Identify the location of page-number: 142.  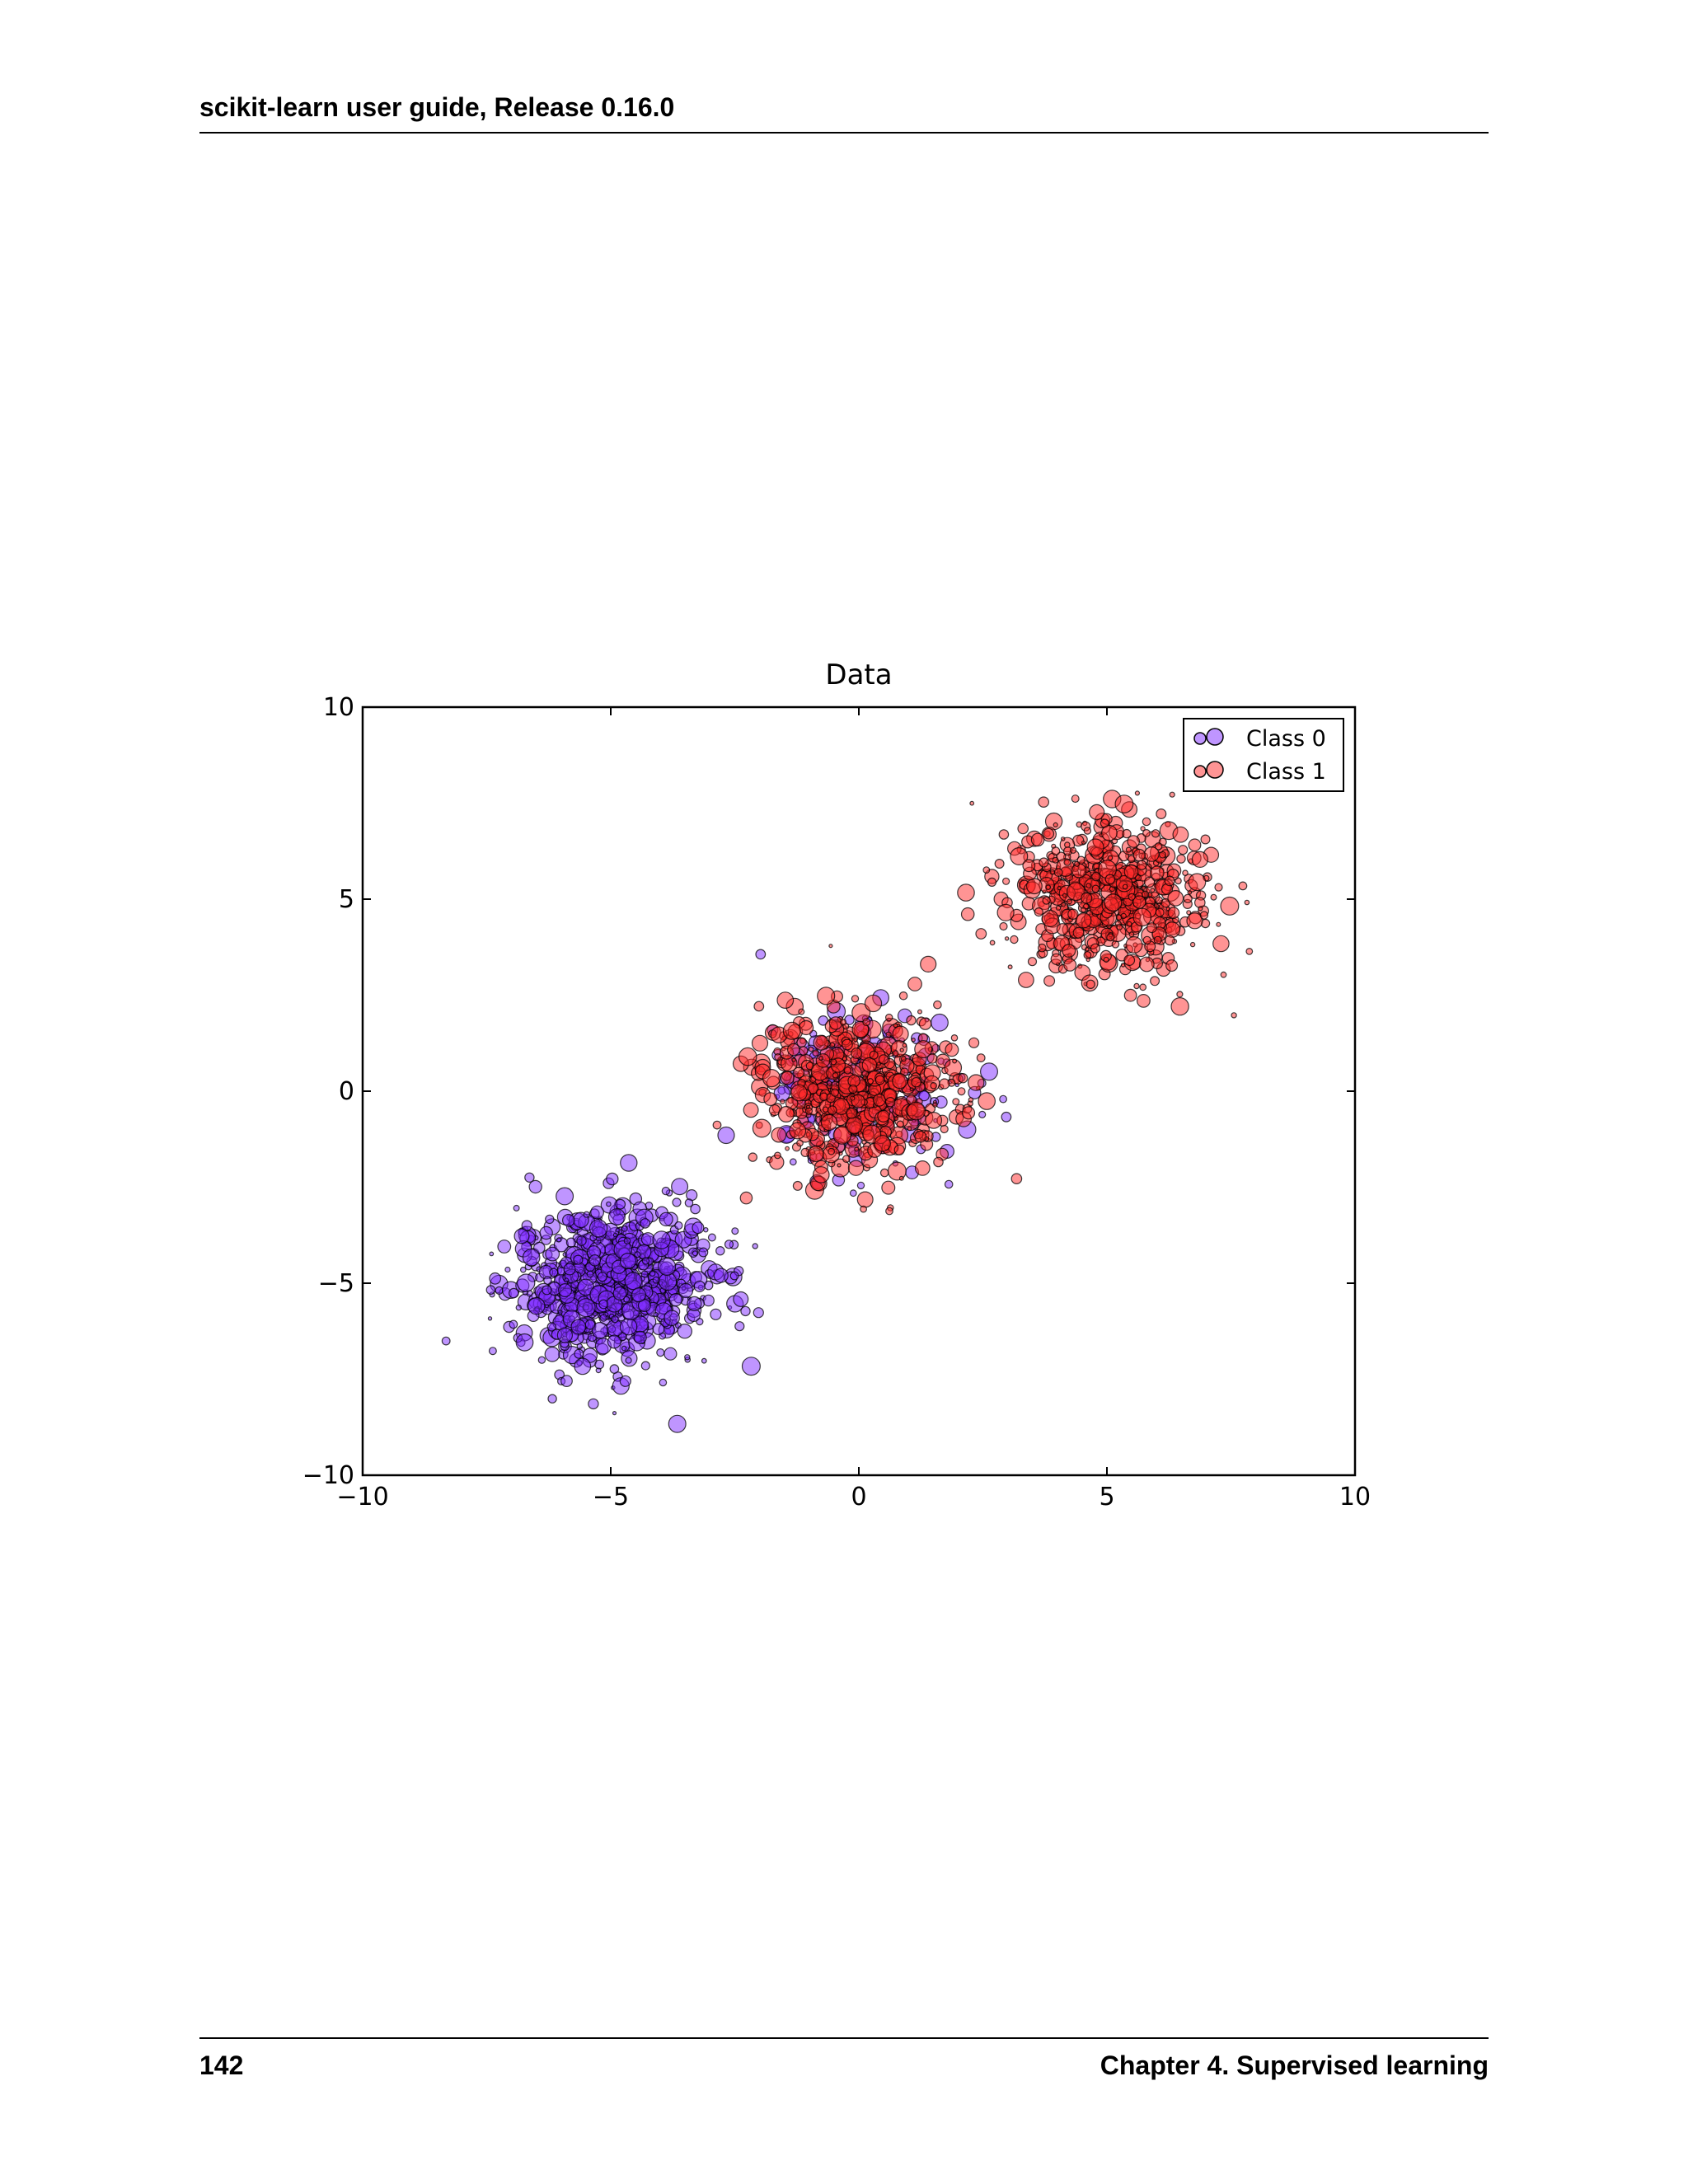
(222, 2065).